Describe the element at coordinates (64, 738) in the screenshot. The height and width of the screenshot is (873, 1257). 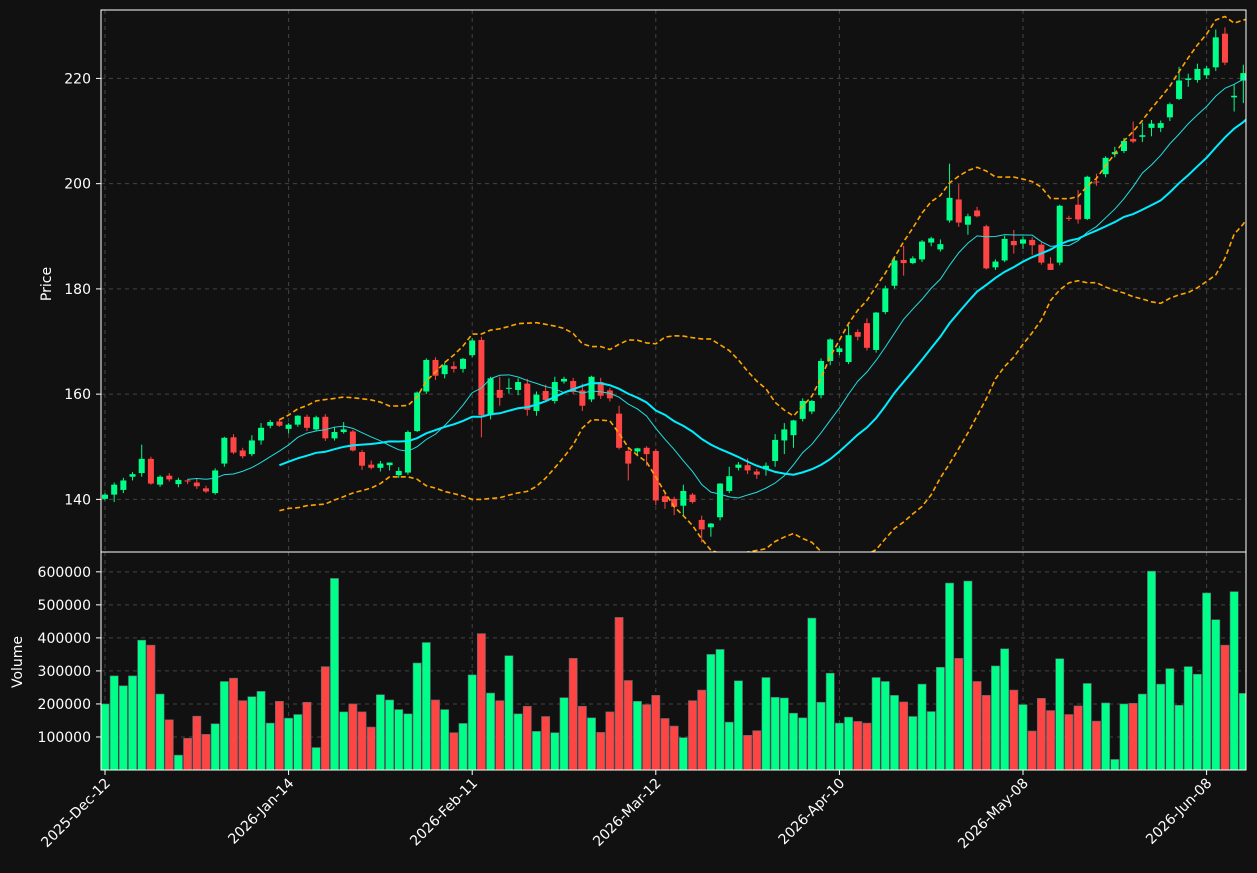
I see `volume-tick-label: 100000` at that location.